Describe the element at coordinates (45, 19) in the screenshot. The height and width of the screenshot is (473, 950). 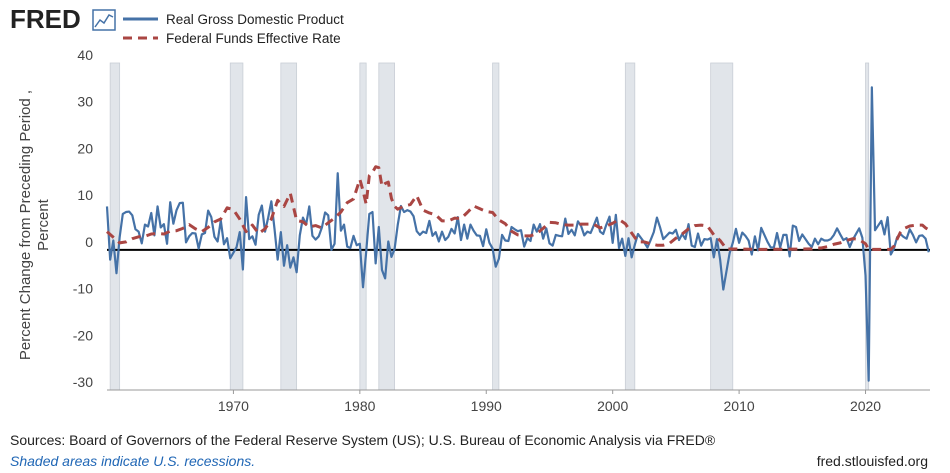
I see `logo: FRED` at that location.